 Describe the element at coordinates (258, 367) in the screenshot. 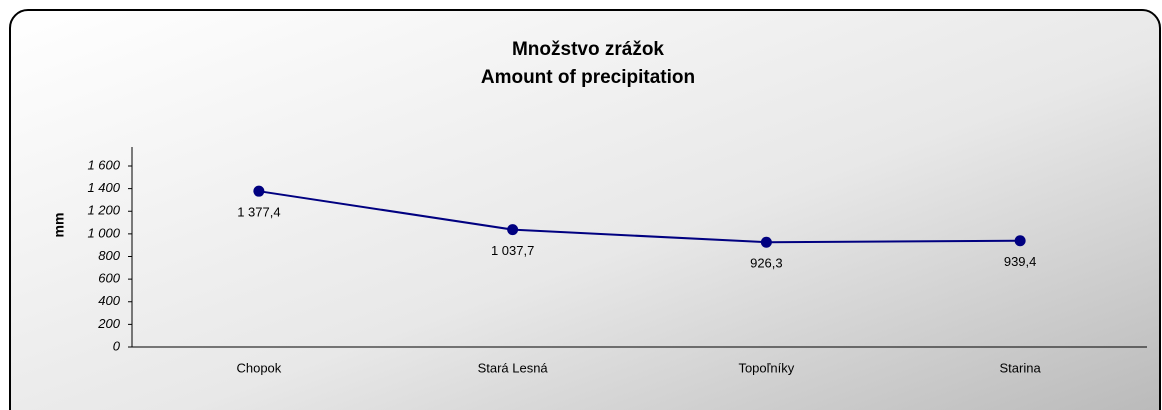

I see `x-tick-label: Chopok` at that location.